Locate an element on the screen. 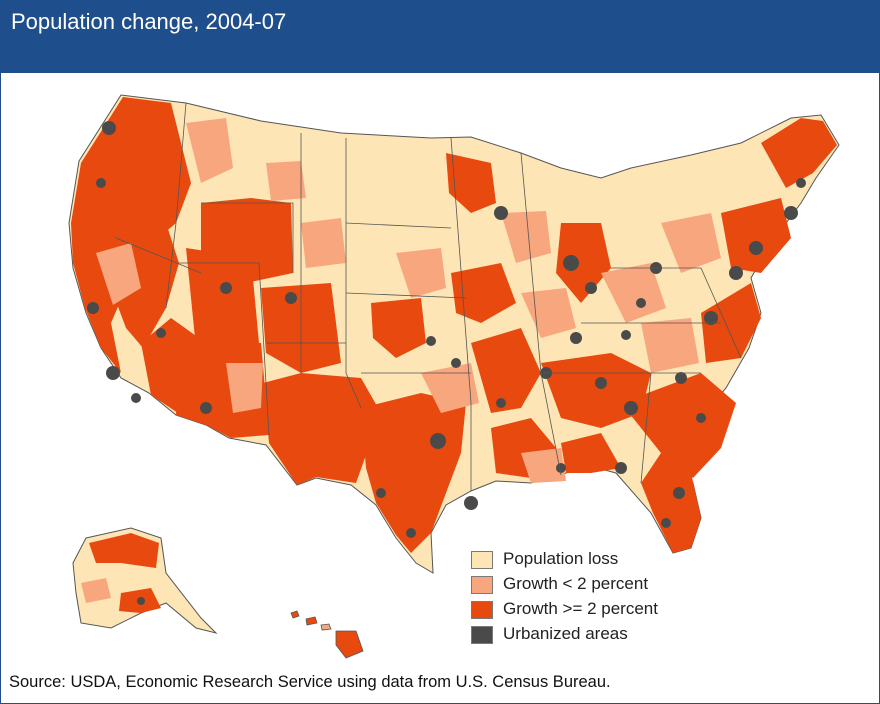 Image resolution: width=880 pixels, height=704 pixels. legend-item: Urbanized areas is located at coordinates (591, 636).